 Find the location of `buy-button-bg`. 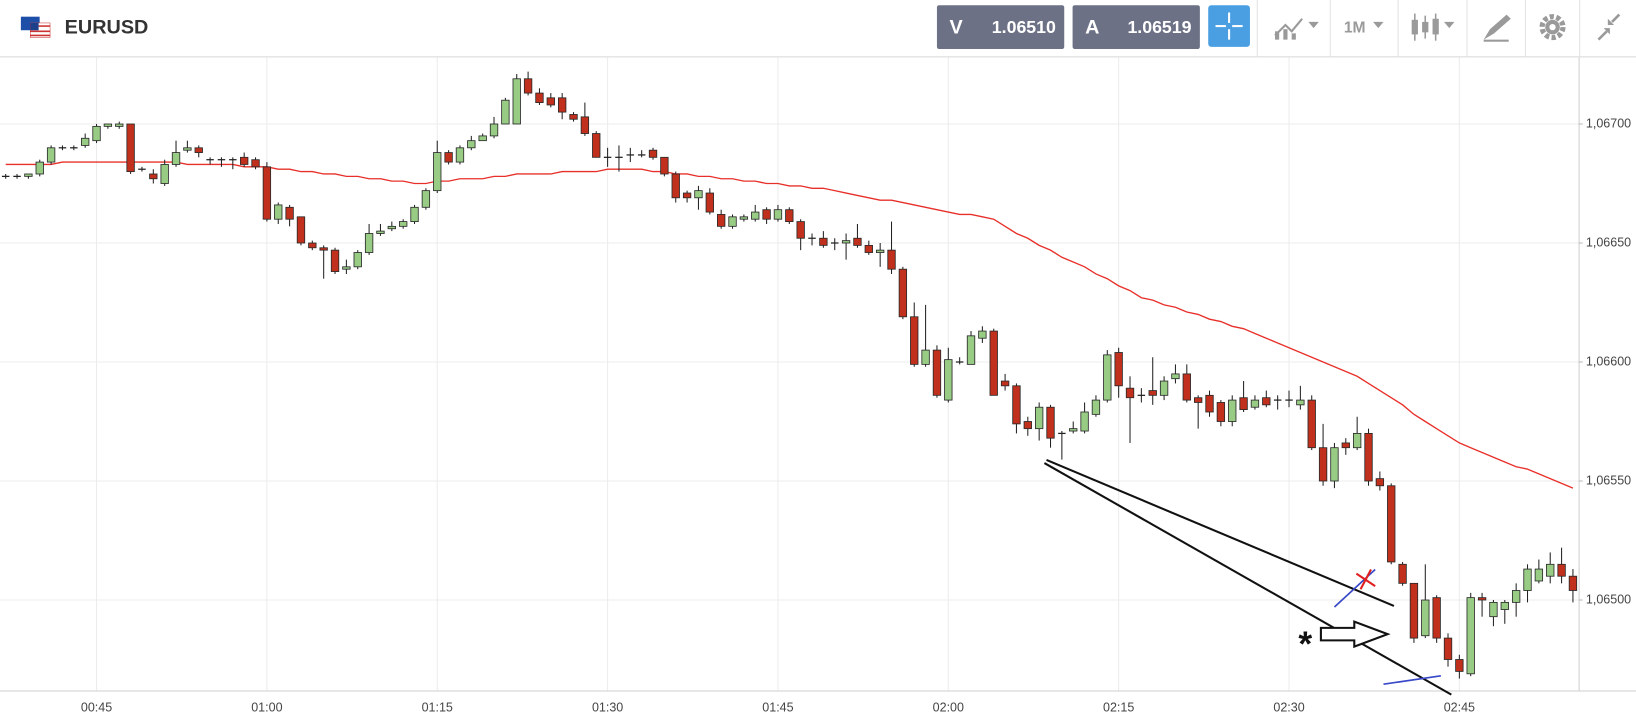

buy-button-bg is located at coordinates (1136, 27).